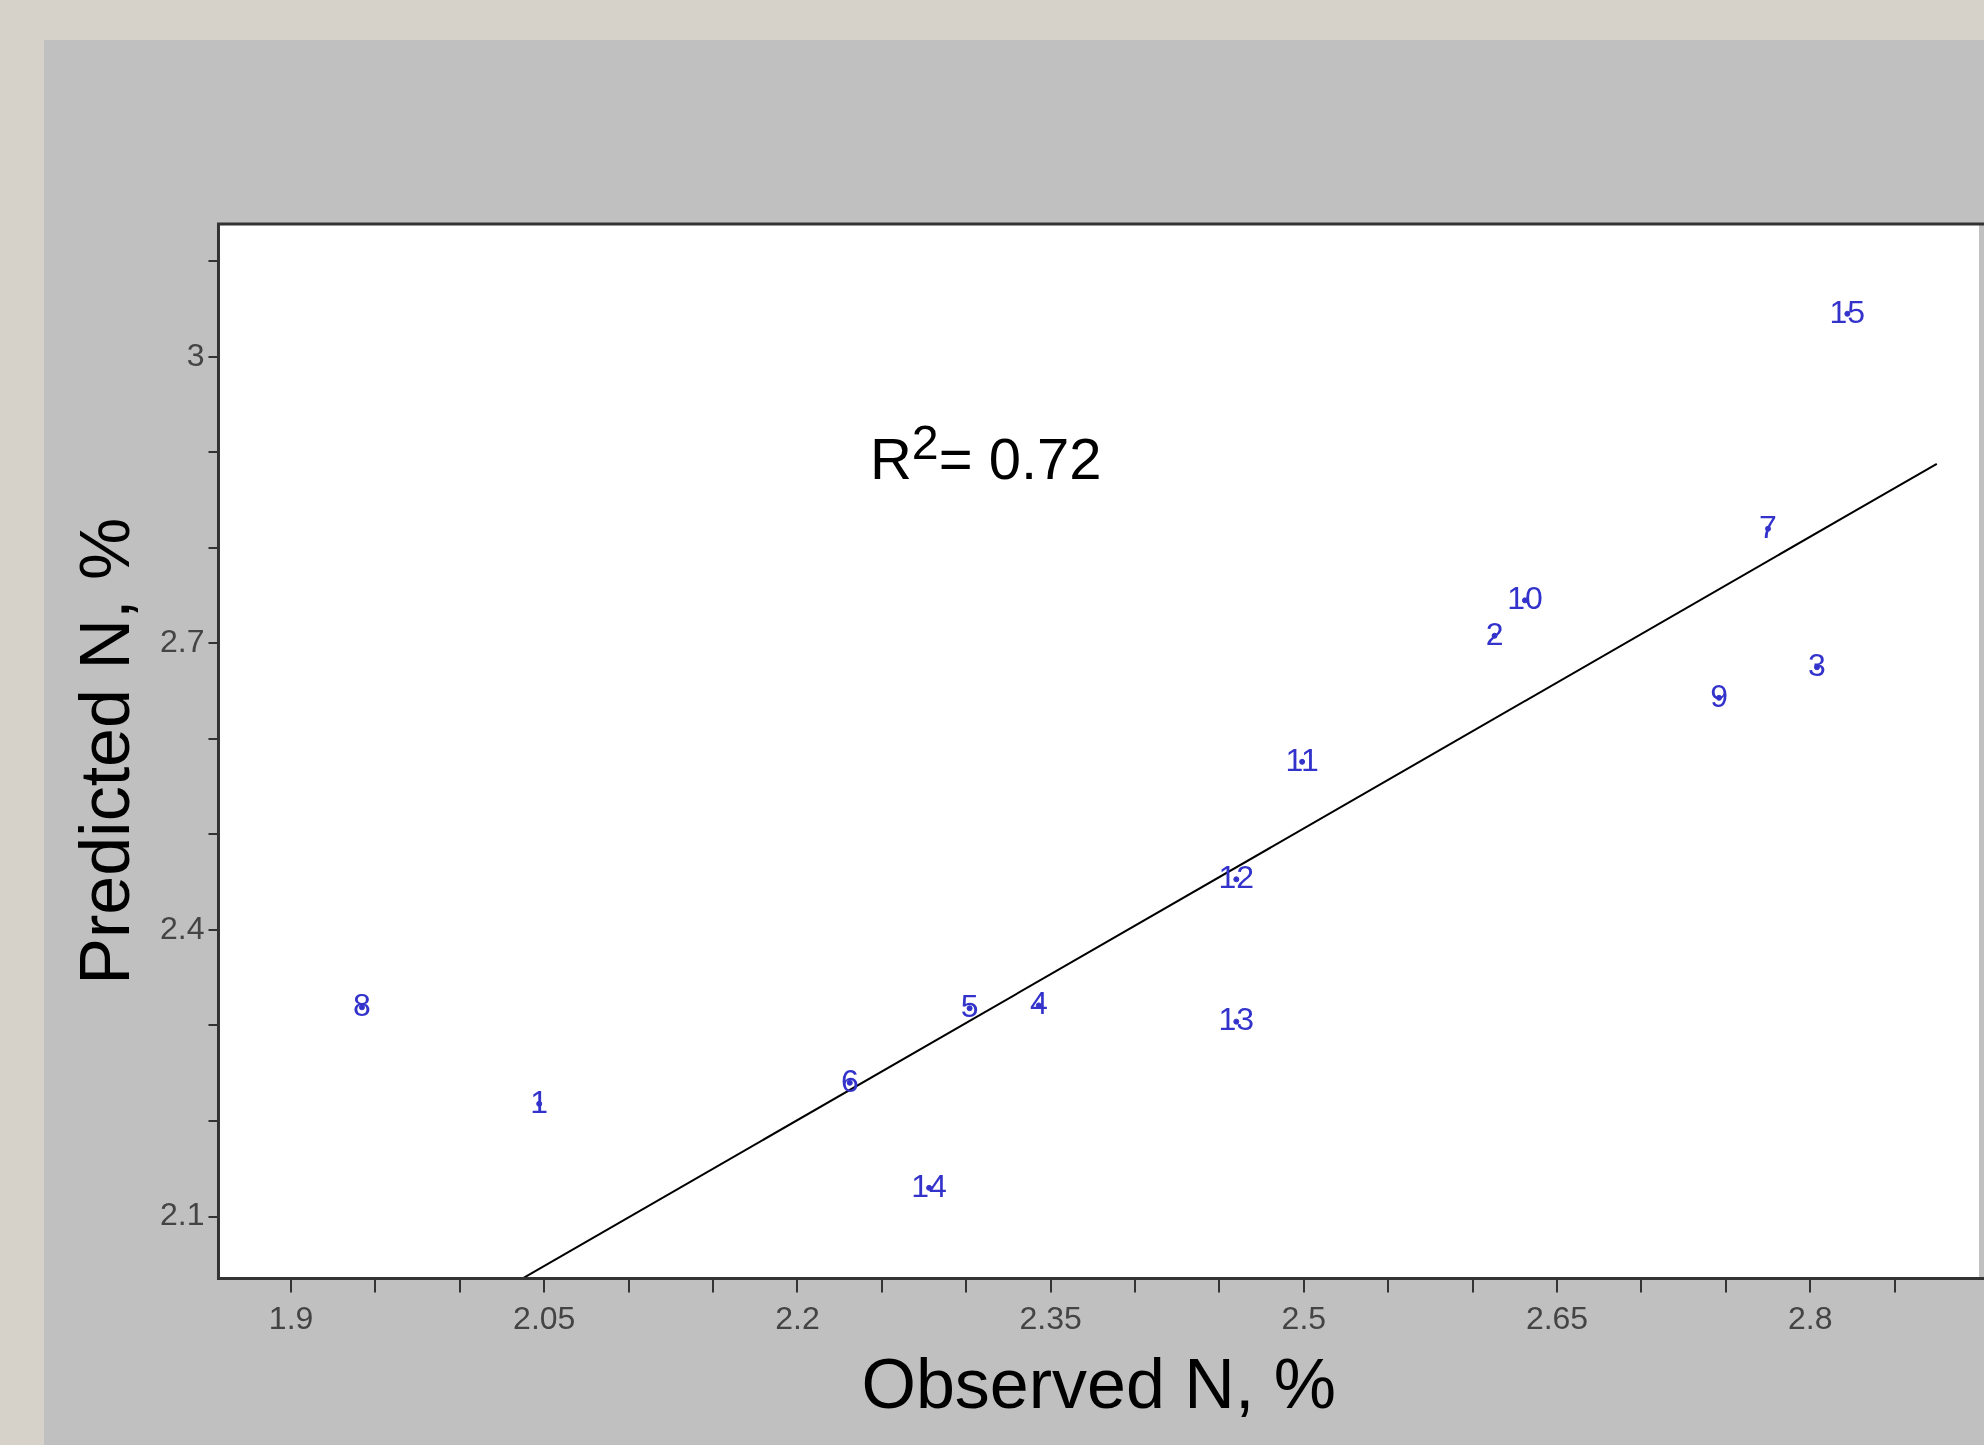 The width and height of the screenshot is (1984, 1445). Describe the element at coordinates (195, 354) in the screenshot. I see `y-tick-label: 3` at that location.